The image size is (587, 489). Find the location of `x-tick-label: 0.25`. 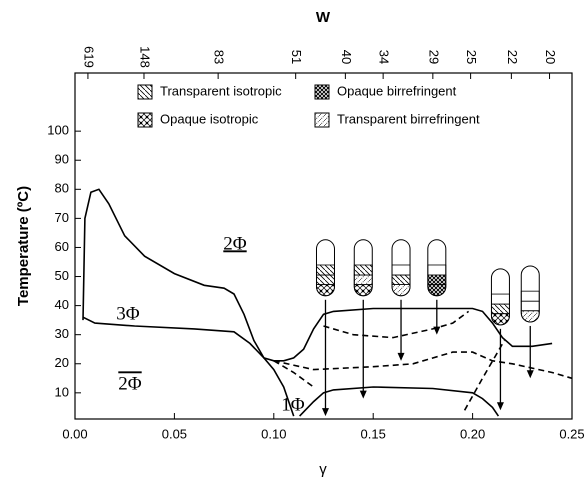

x-tick-label: 0.25 is located at coordinates (571, 433).